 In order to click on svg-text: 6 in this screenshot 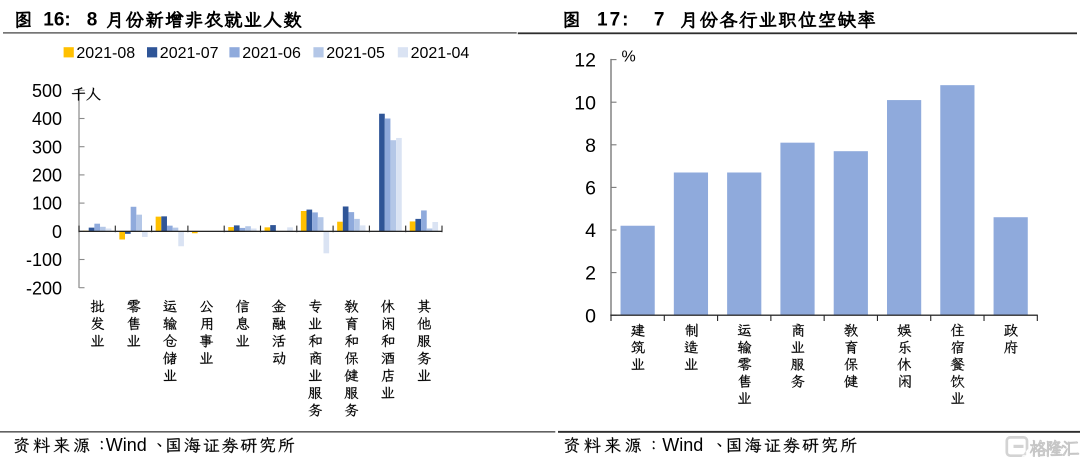, I will do `click(590, 189)`.